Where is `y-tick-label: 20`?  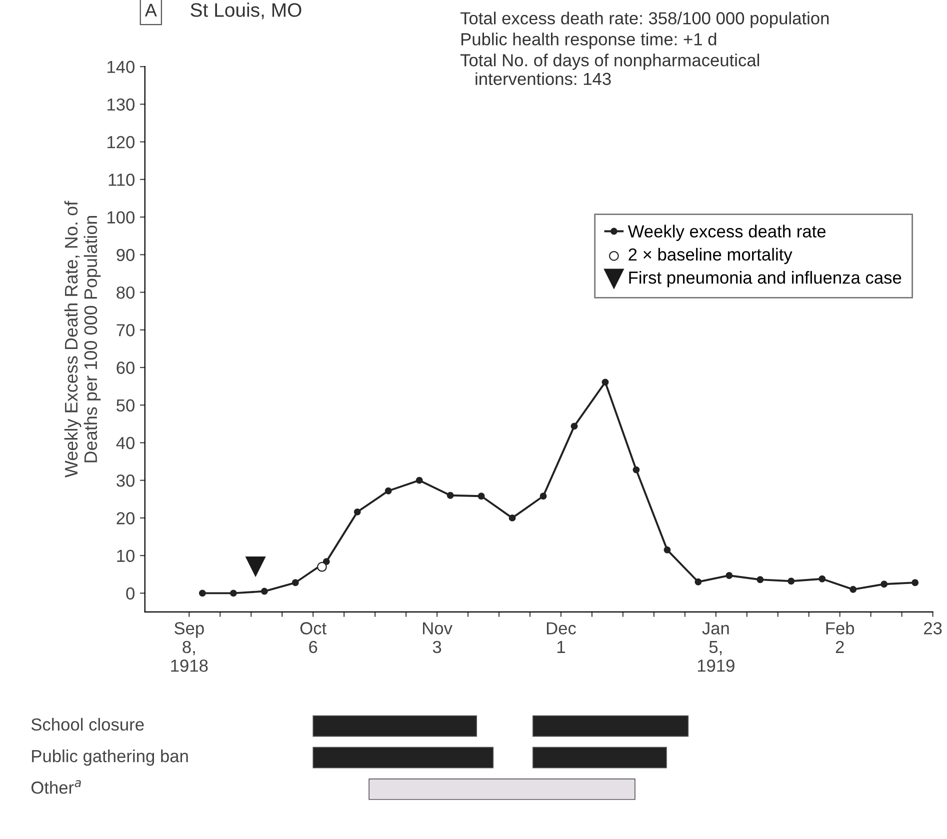 y-tick-label: 20 is located at coordinates (125, 518).